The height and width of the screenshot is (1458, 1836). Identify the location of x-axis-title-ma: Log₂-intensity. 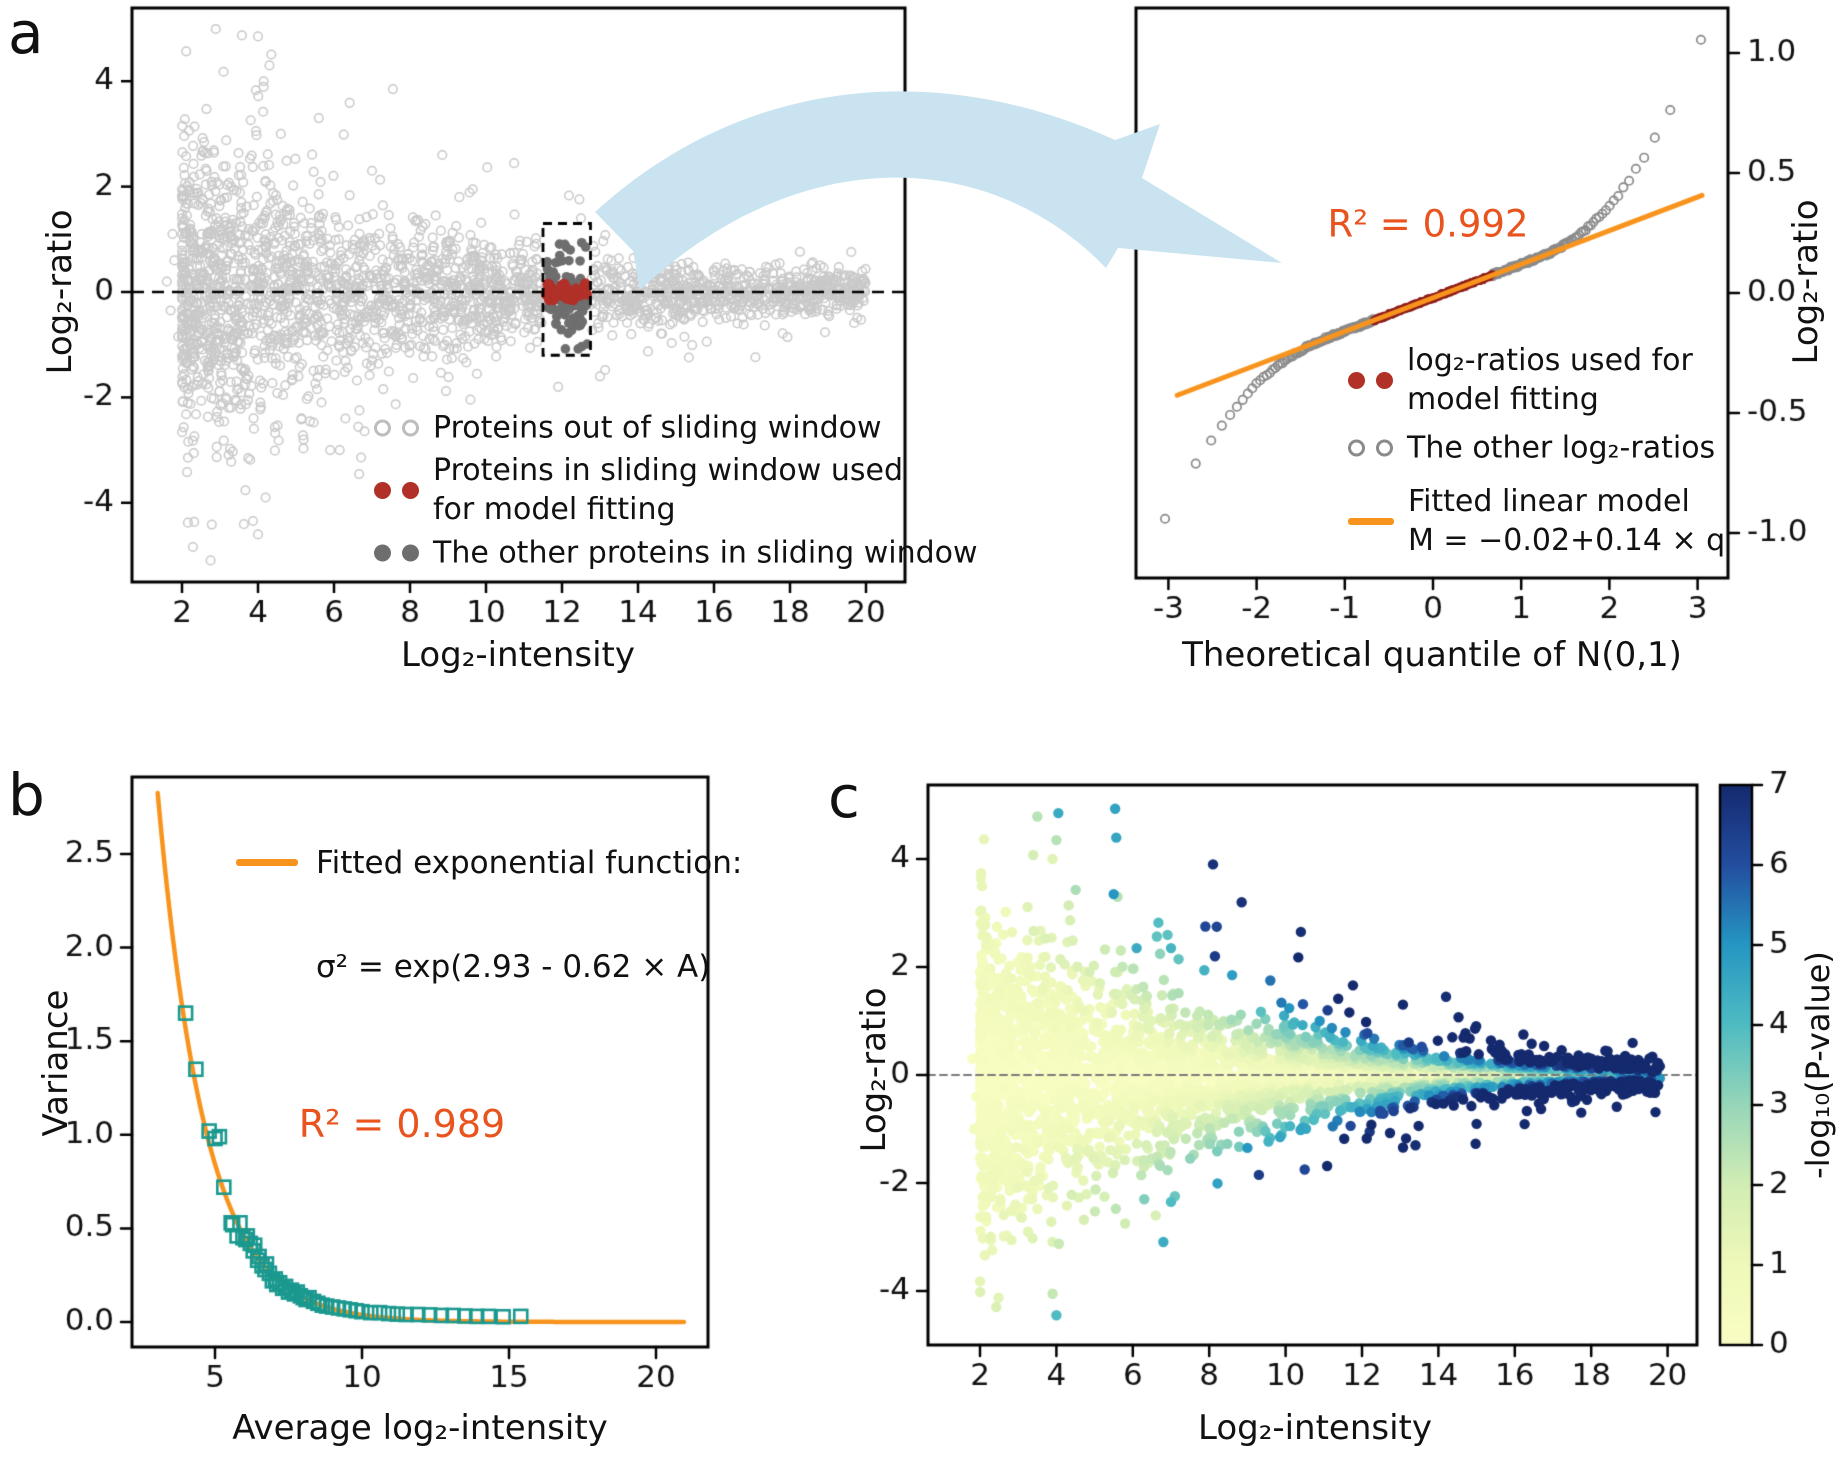
(518, 655).